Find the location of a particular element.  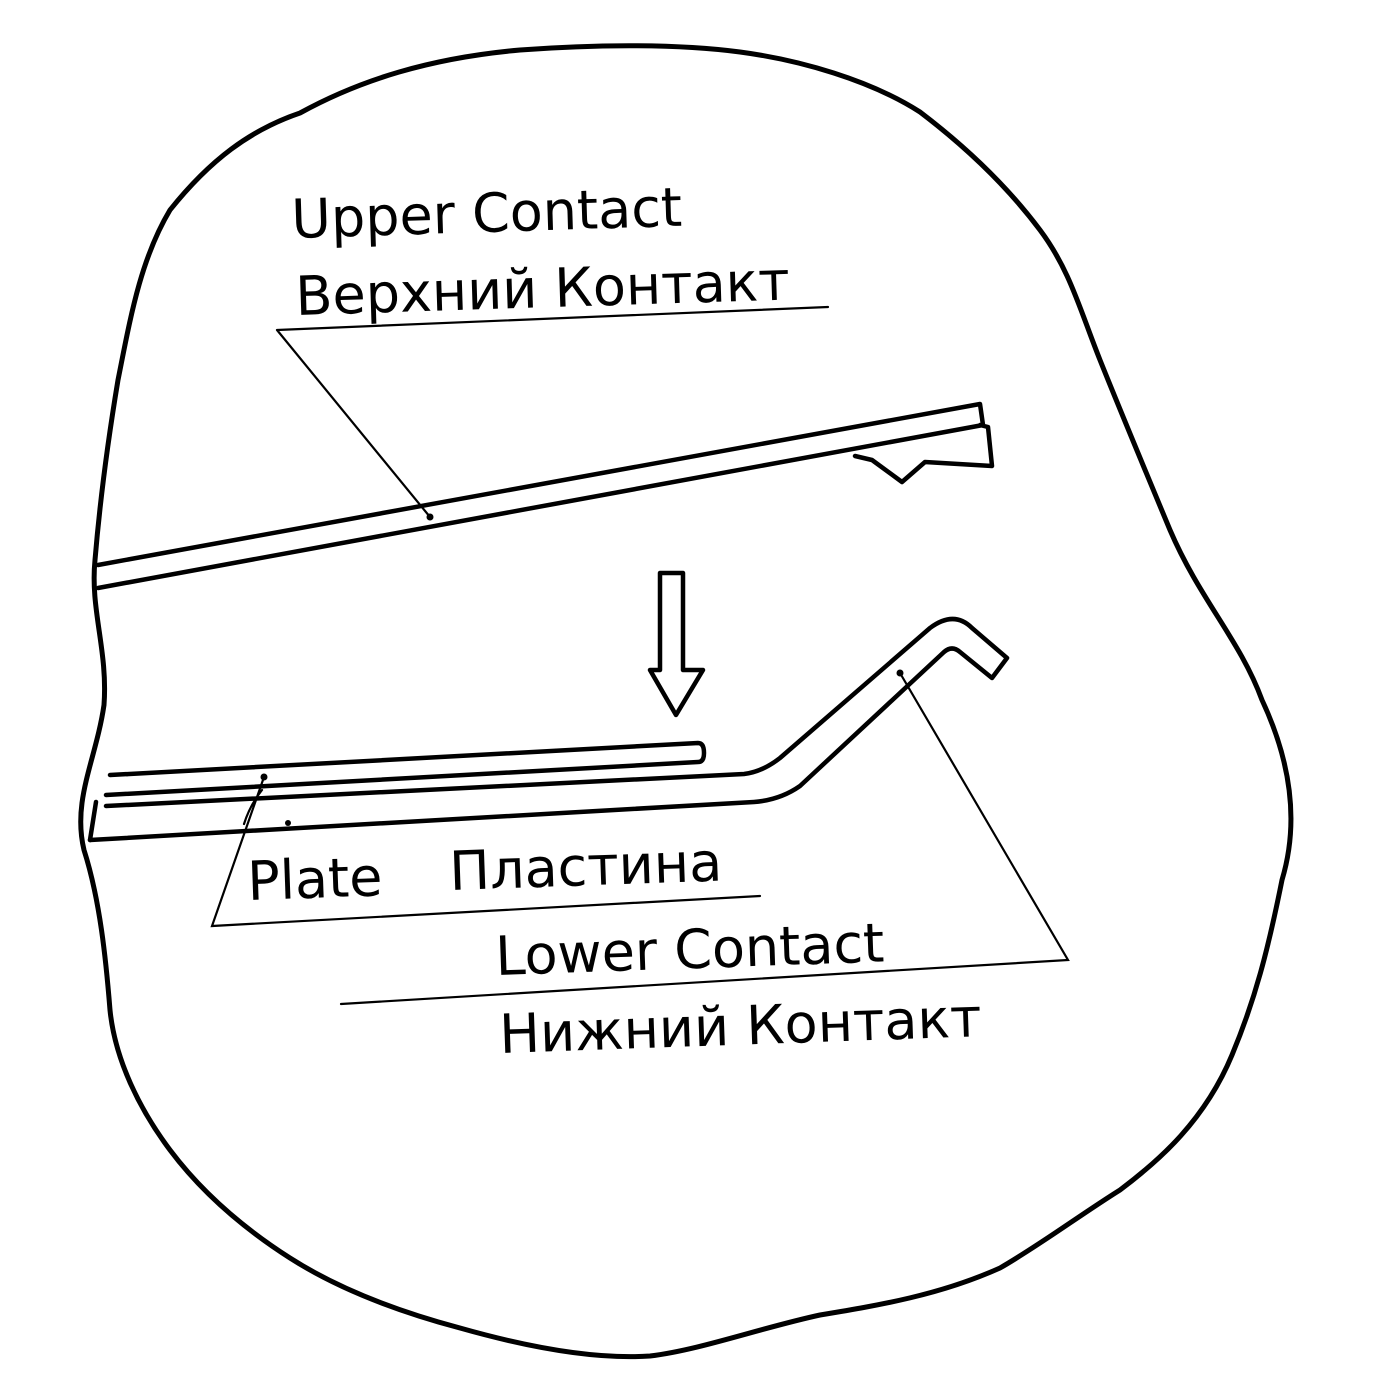

plate-label-en: Plate is located at coordinates (314, 879).